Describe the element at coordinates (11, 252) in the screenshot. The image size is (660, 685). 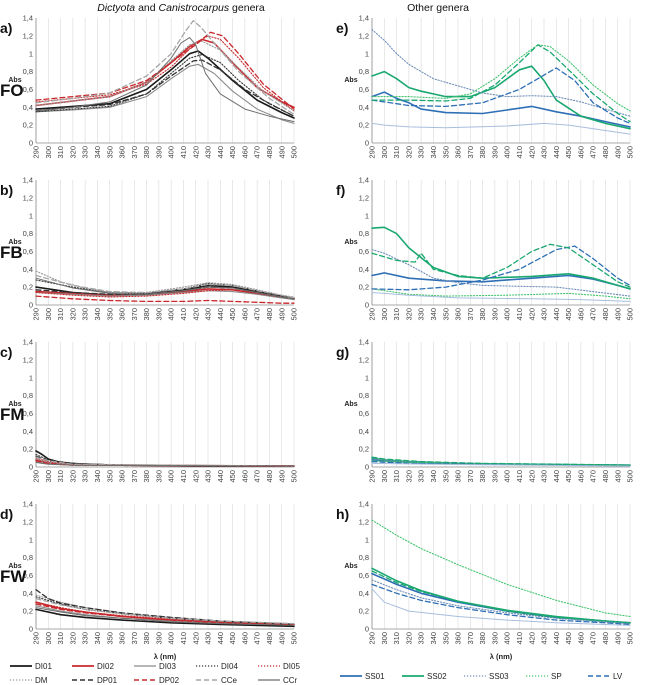
I see `row-label: FB` at that location.